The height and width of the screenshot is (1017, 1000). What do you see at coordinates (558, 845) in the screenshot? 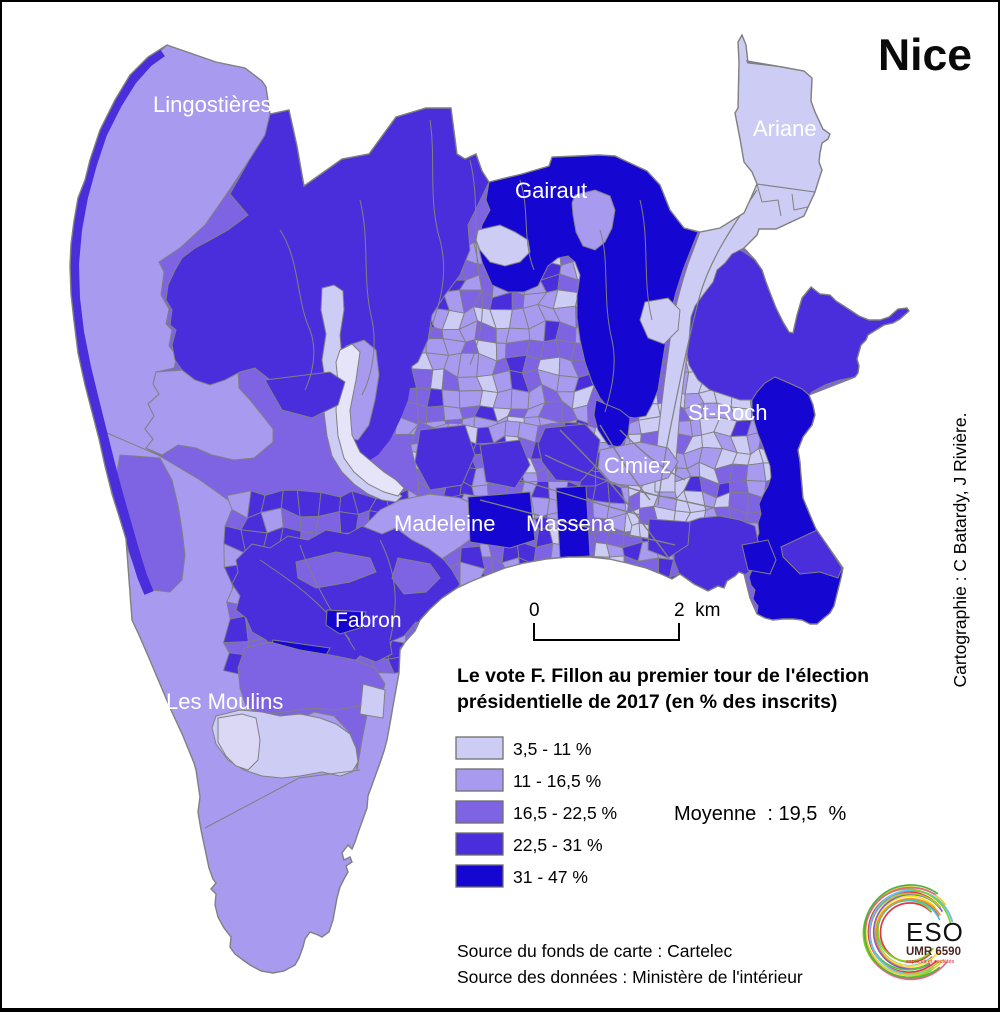
I see `svg-text: 22,5 - 31 %` at bounding box center [558, 845].